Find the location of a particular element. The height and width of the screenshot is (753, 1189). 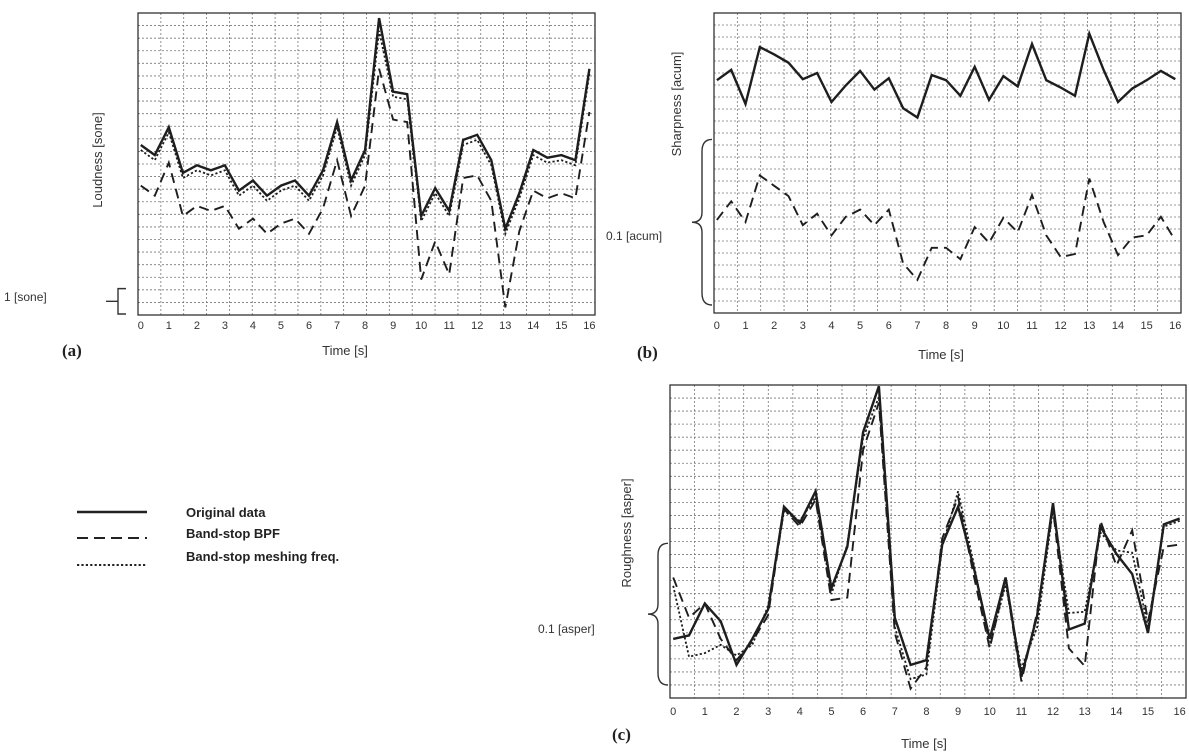

legend-label-meshing: Band-stop meshing freq. is located at coordinates (262, 556).